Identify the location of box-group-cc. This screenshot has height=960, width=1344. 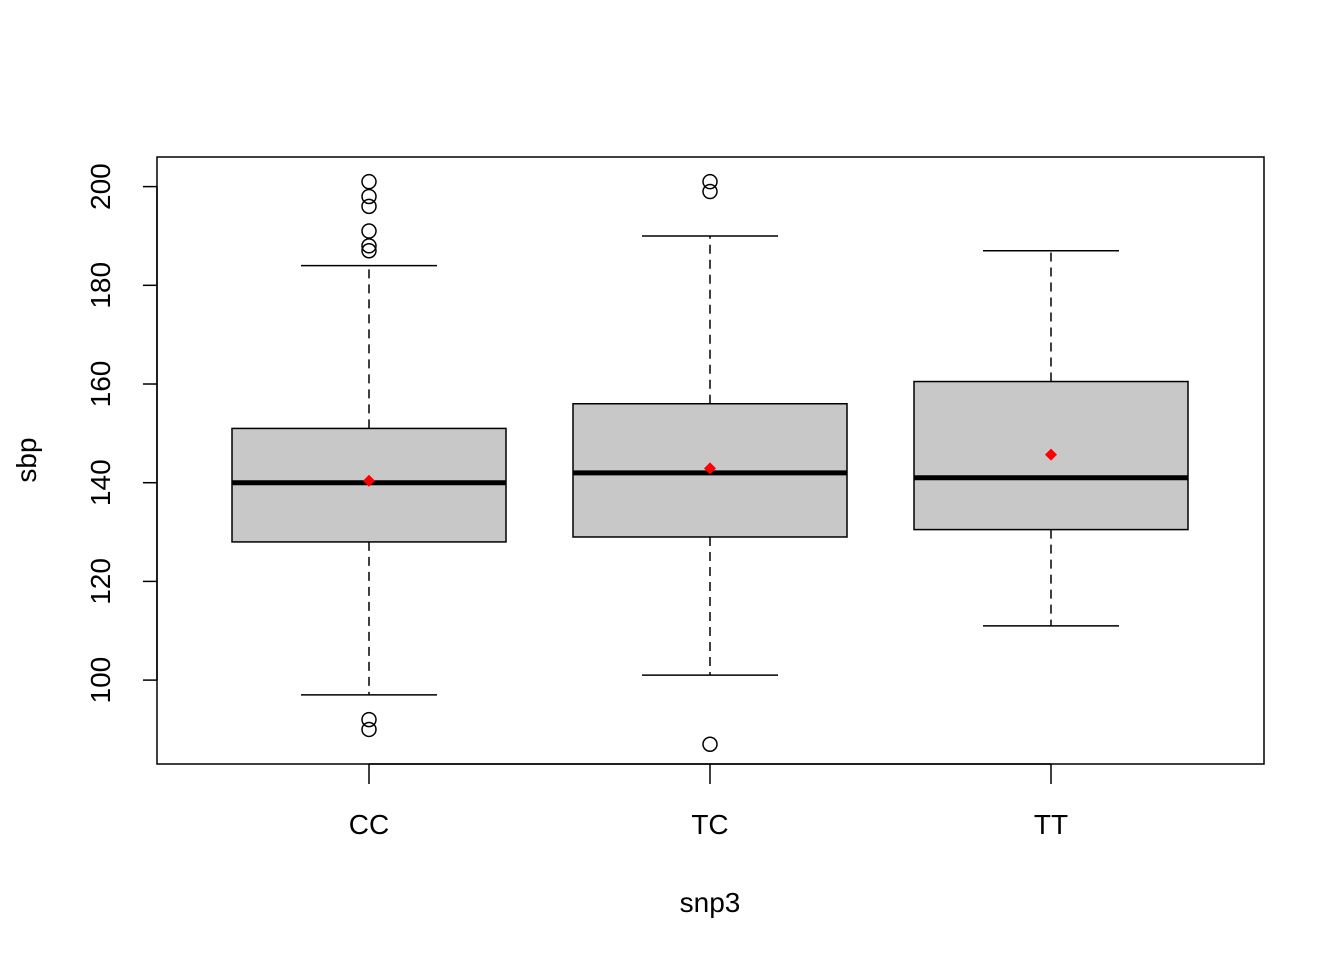
(369, 455).